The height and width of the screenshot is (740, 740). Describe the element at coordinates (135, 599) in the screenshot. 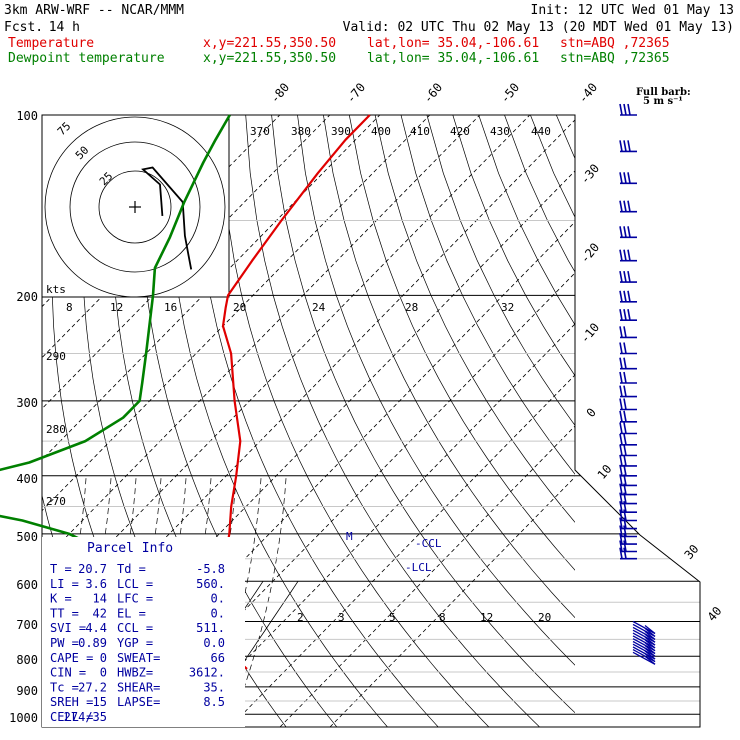

I see `parcel-info-key: LFC =` at that location.